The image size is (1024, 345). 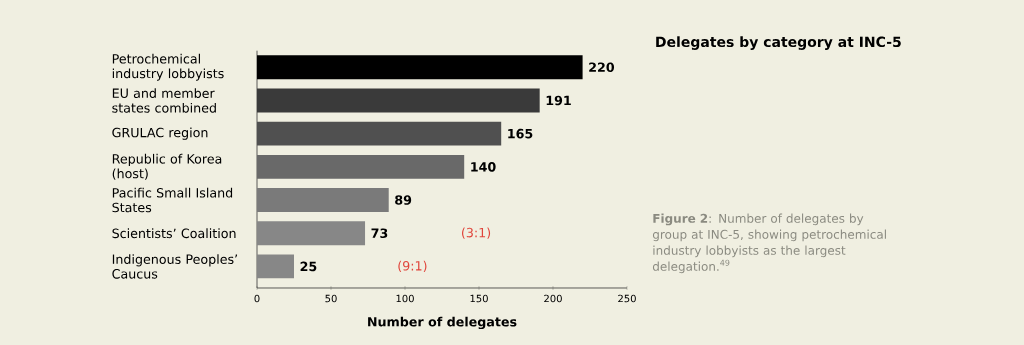 What do you see at coordinates (627, 298) in the screenshot?
I see `x-tick-label: 250` at bounding box center [627, 298].